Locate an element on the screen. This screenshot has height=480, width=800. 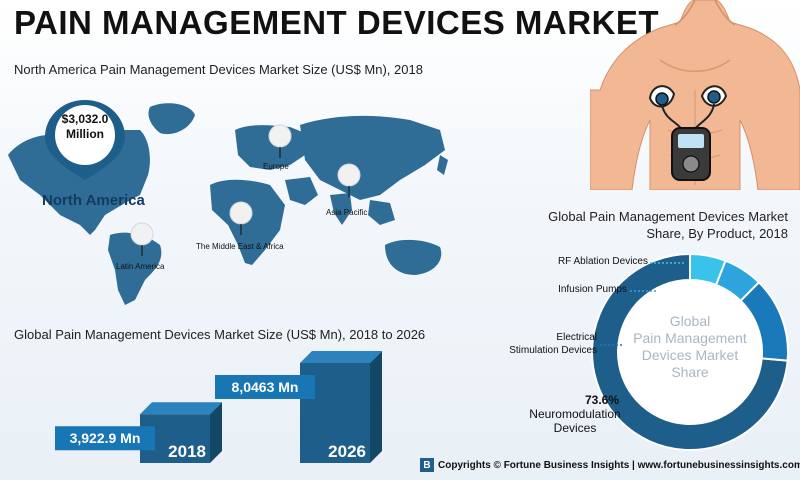
donut-label-rf-ablation: RF Ablation Devices is located at coordinates (602, 261).